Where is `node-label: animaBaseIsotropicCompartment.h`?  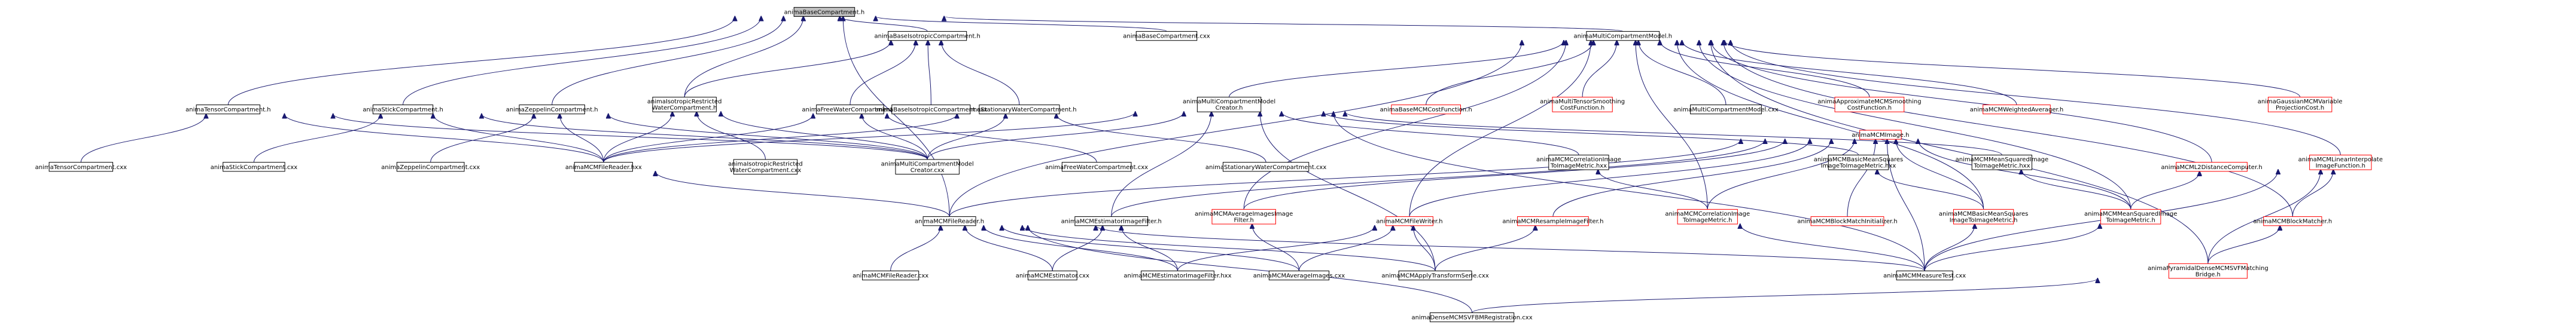
node-label: animaBaseIsotropicCompartment.h is located at coordinates (927, 36).